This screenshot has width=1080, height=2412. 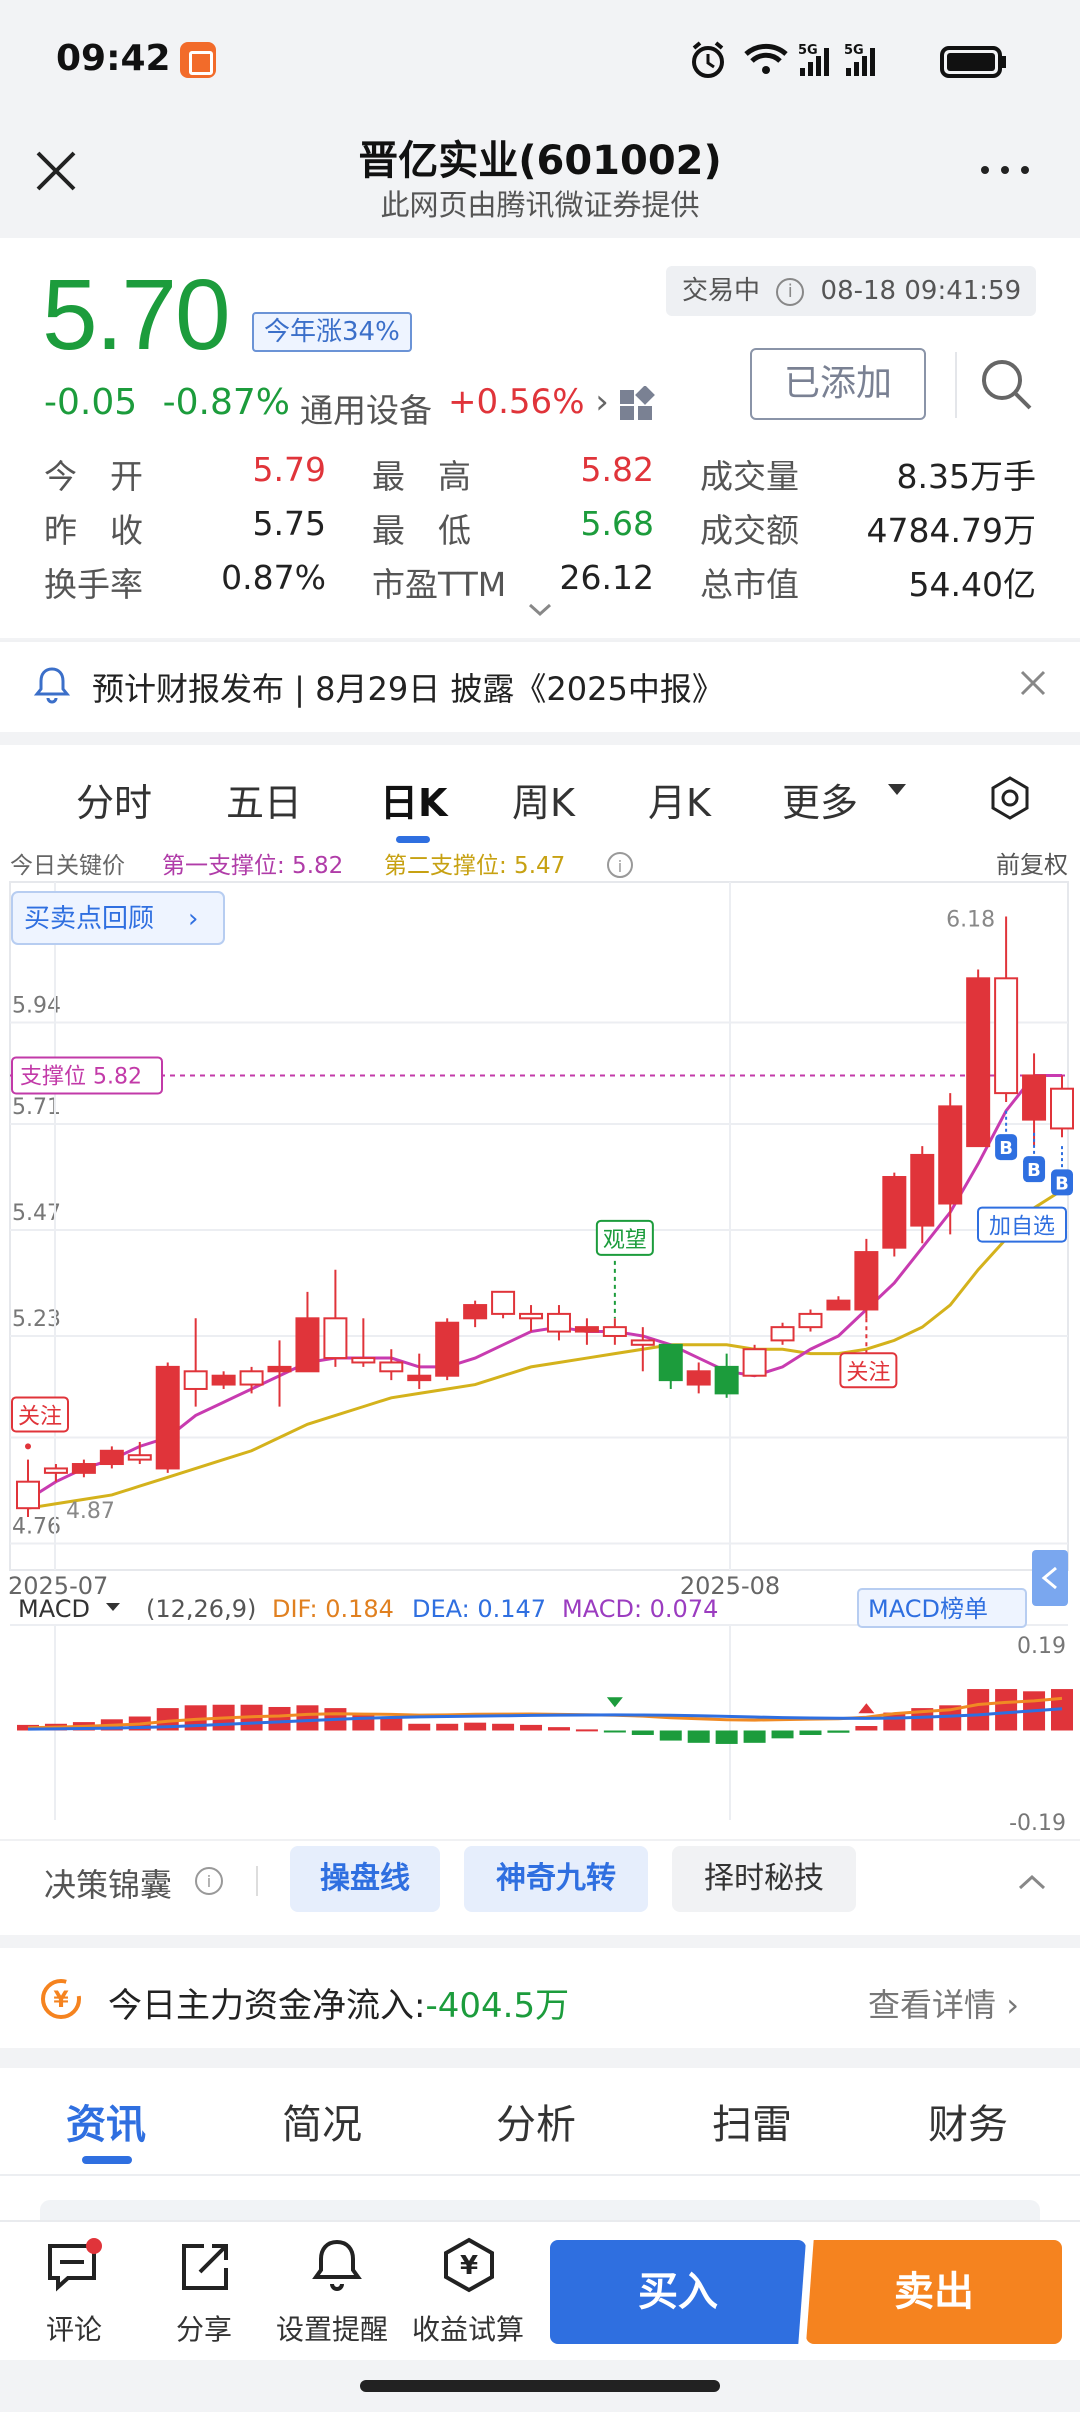 I want to click on sector-grid-icon, so click(x=638, y=406).